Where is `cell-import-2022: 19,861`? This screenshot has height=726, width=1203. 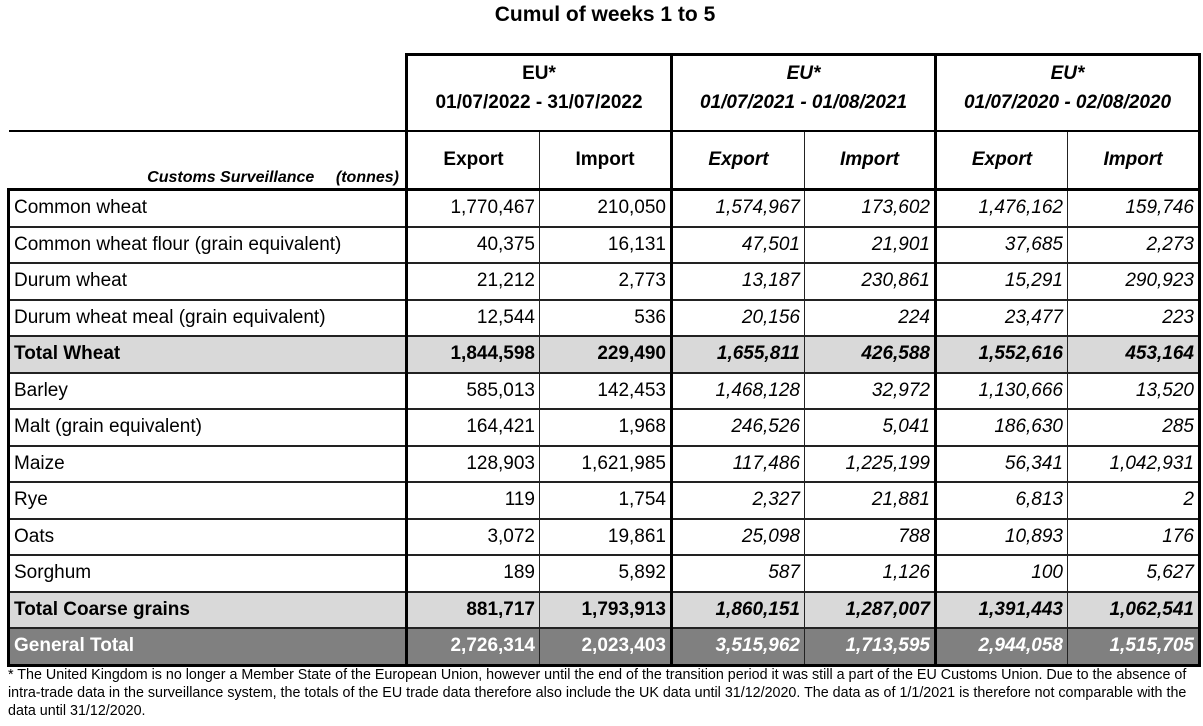 cell-import-2022: 19,861 is located at coordinates (606, 536).